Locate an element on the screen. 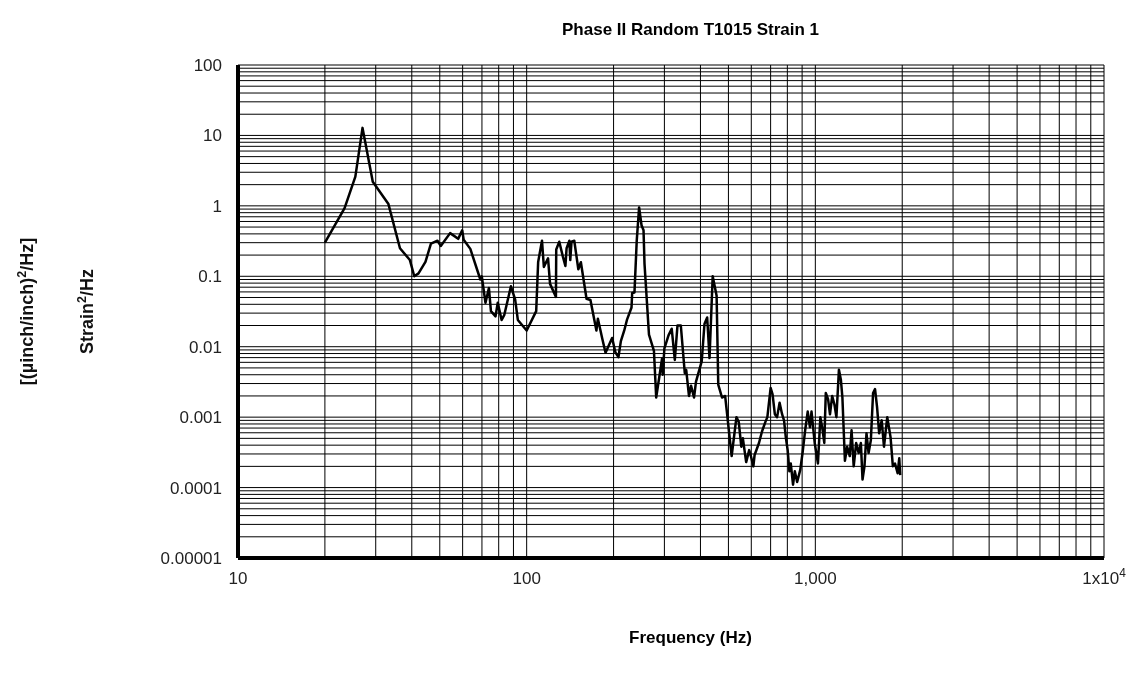 This screenshot has height=676, width=1146. y-tick-label: 0.0001 is located at coordinates (196, 488).